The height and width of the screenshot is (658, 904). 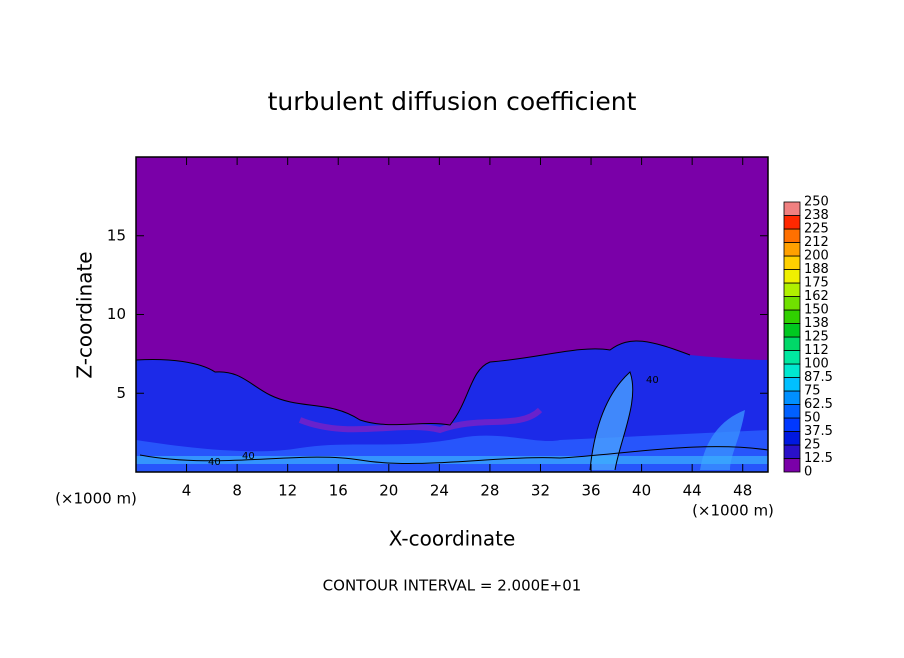 What do you see at coordinates (590, 491) in the screenshot?
I see `x-tick-label: 36` at bounding box center [590, 491].